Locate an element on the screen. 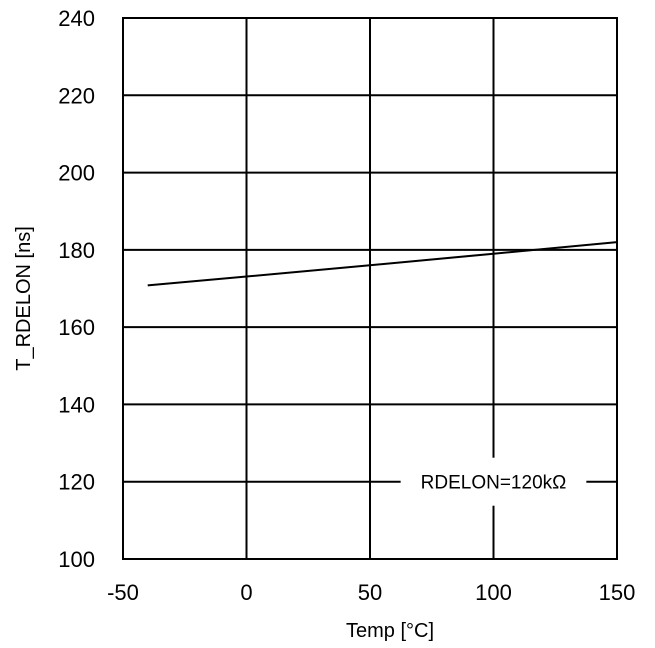  annotation-background is located at coordinates (493, 481).